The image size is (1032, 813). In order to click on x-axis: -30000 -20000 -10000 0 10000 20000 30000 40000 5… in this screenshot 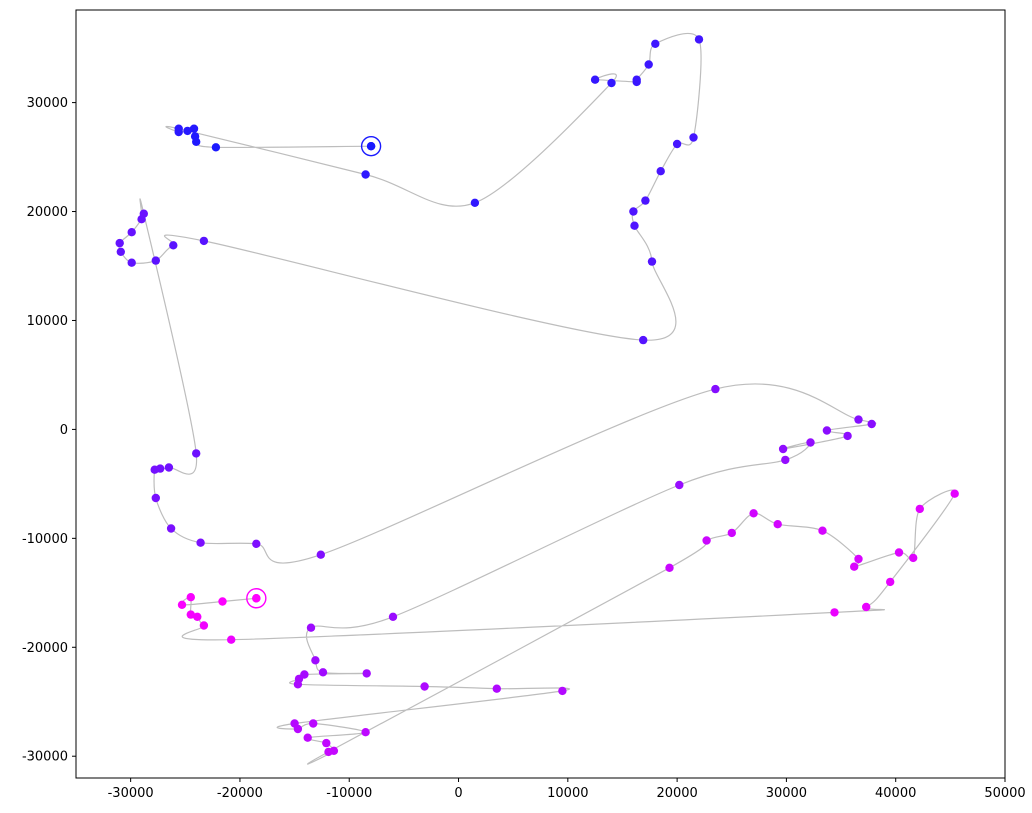, I will do `click(567, 789)`.